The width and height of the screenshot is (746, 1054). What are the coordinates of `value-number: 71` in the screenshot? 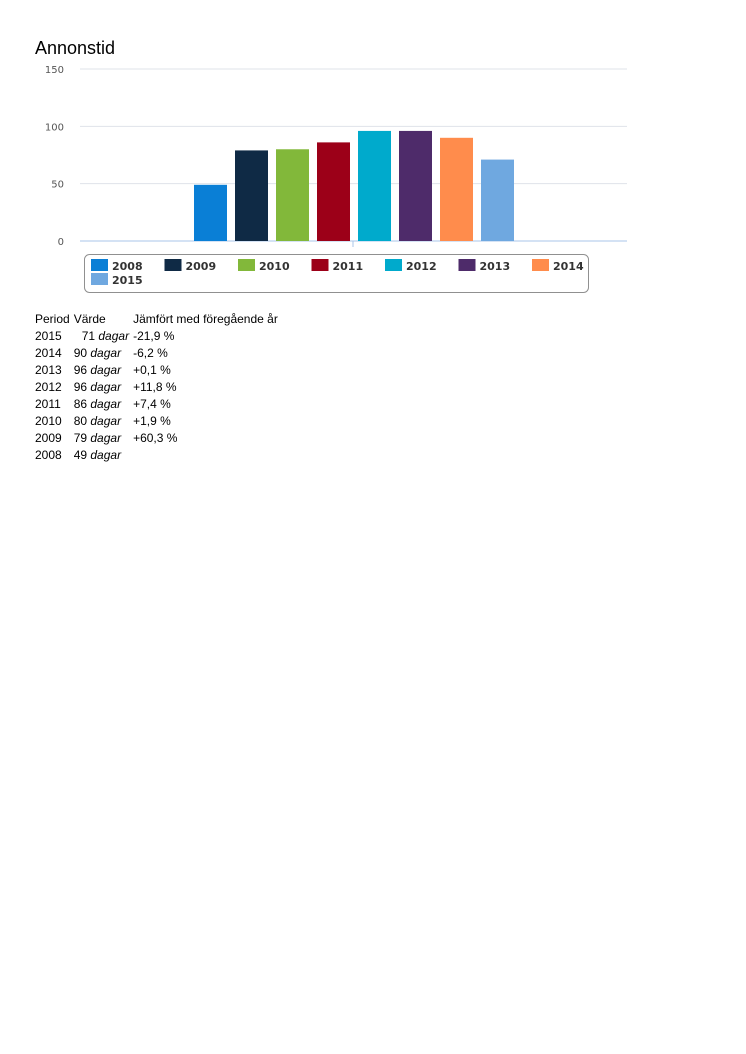 It's located at (90, 336).